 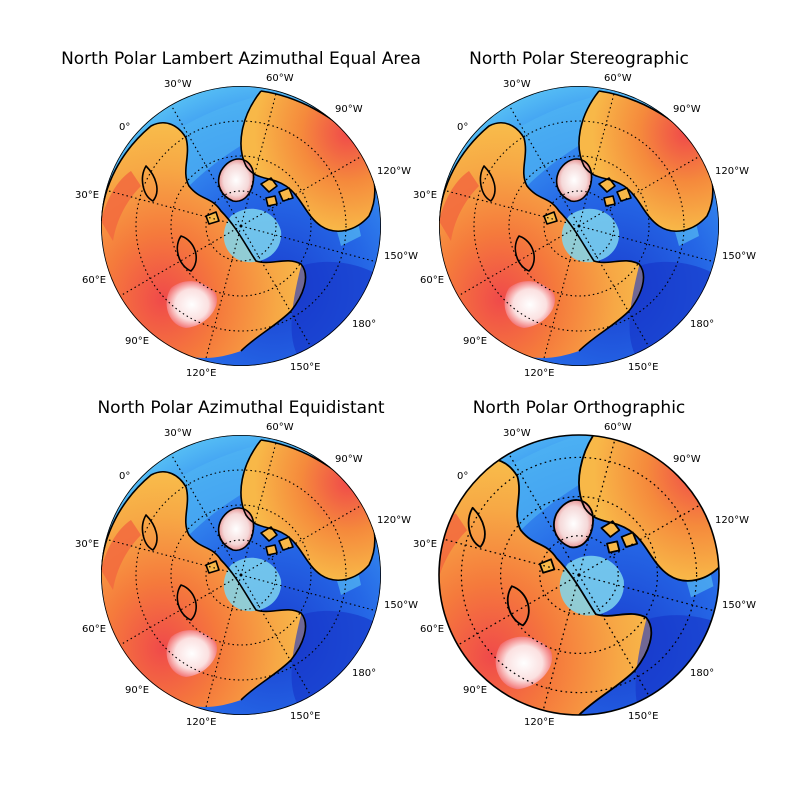 I want to click on panel-title: North Polar Stereographic, so click(x=579, y=59).